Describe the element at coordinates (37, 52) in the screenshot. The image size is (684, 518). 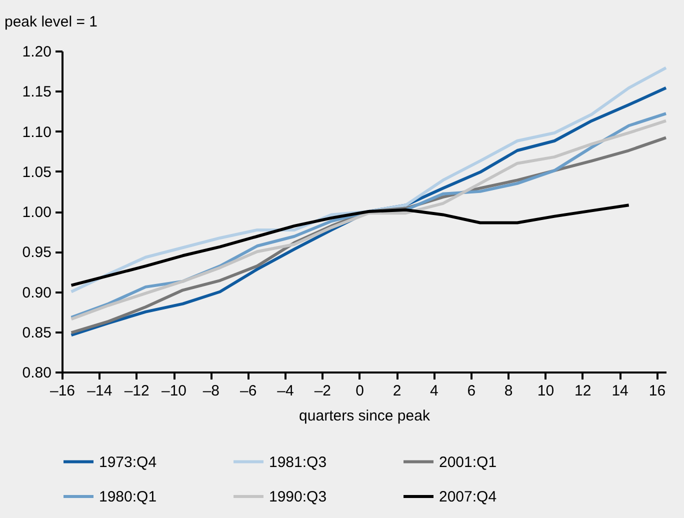
I see `y-tick-label: 1.20` at that location.